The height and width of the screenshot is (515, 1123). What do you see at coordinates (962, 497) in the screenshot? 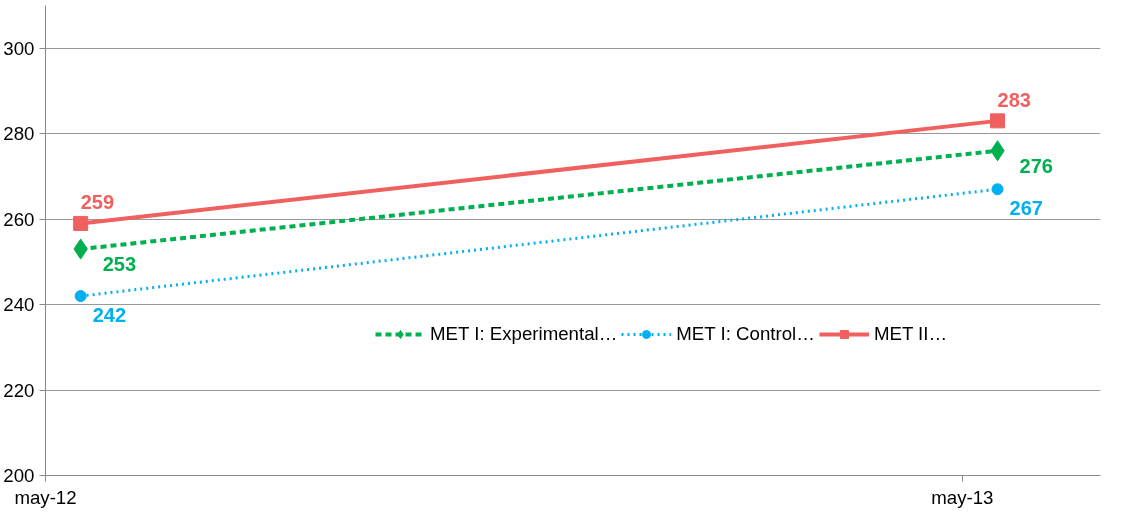
I see `x-tick-label: may-13` at bounding box center [962, 497].